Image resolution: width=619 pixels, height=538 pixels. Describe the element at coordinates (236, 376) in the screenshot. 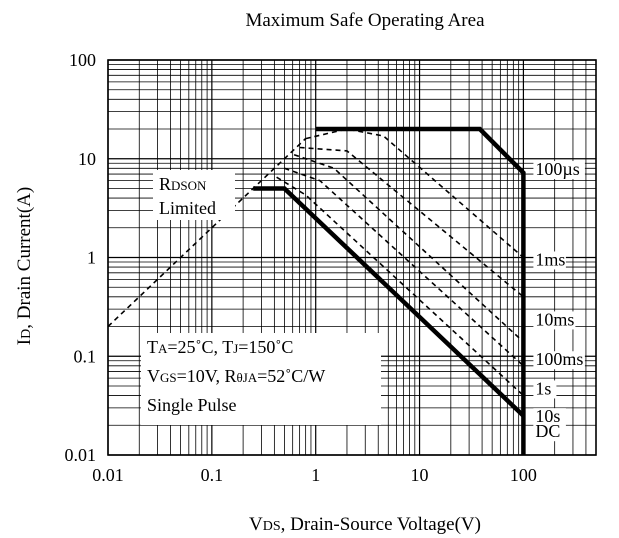

I see `annotation-line: VGS=10V, RθJA=52˚C/W` at that location.